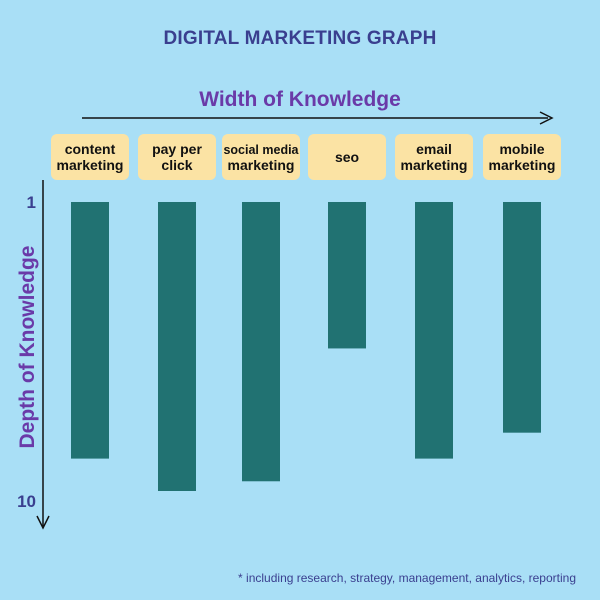  I want to click on x-axis-label: Width of Knowledge, so click(300, 99).